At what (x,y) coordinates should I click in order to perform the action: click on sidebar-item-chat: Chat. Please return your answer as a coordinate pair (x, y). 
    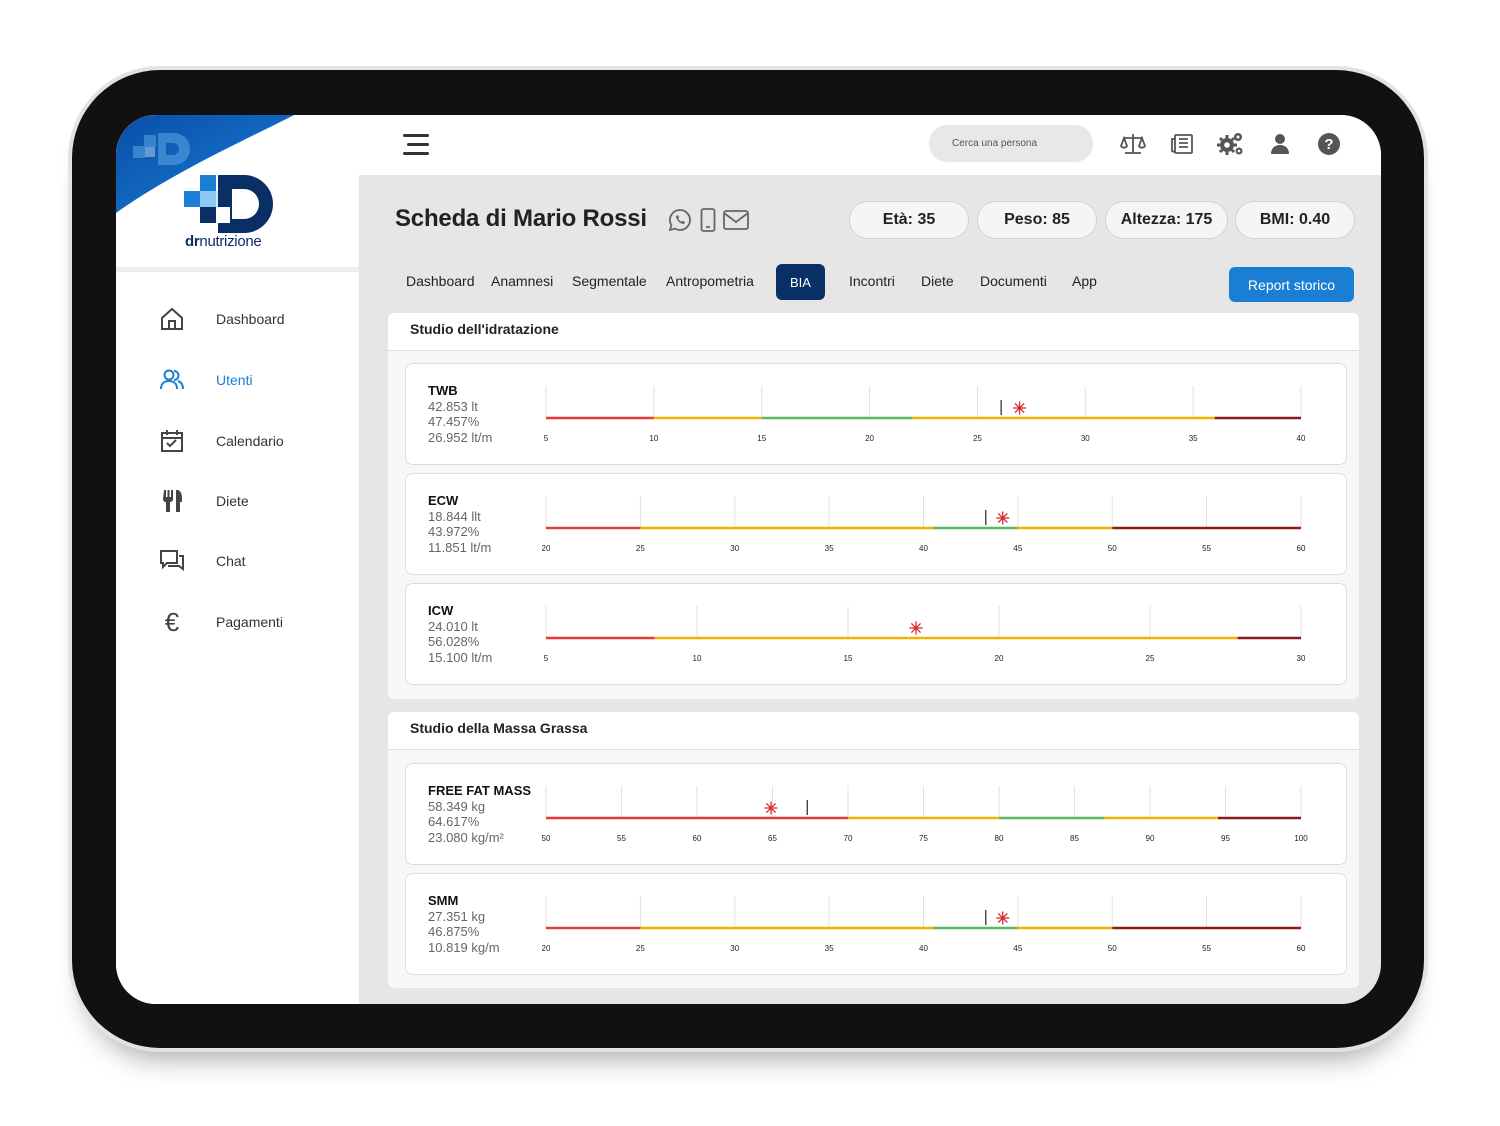
    Looking at the image, I should click on (251, 561).